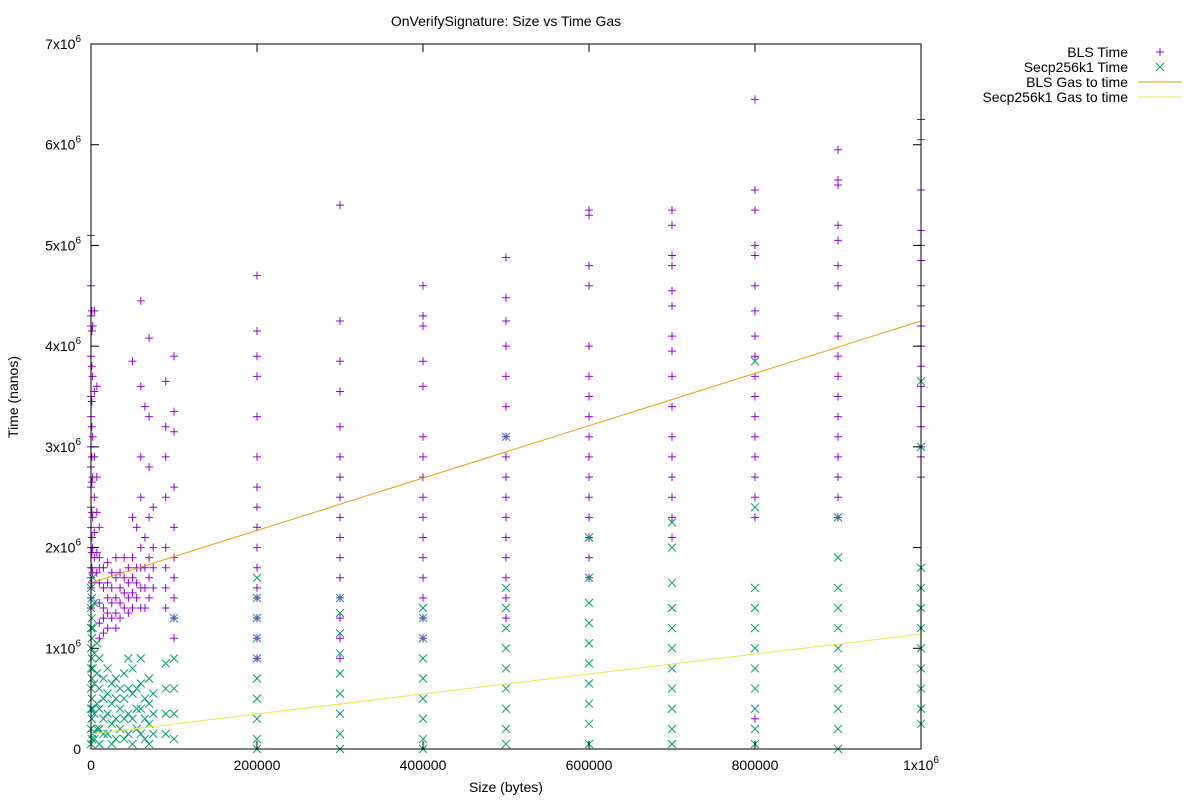  What do you see at coordinates (77, 749) in the screenshot?
I see `y-tick-label: 0` at bounding box center [77, 749].